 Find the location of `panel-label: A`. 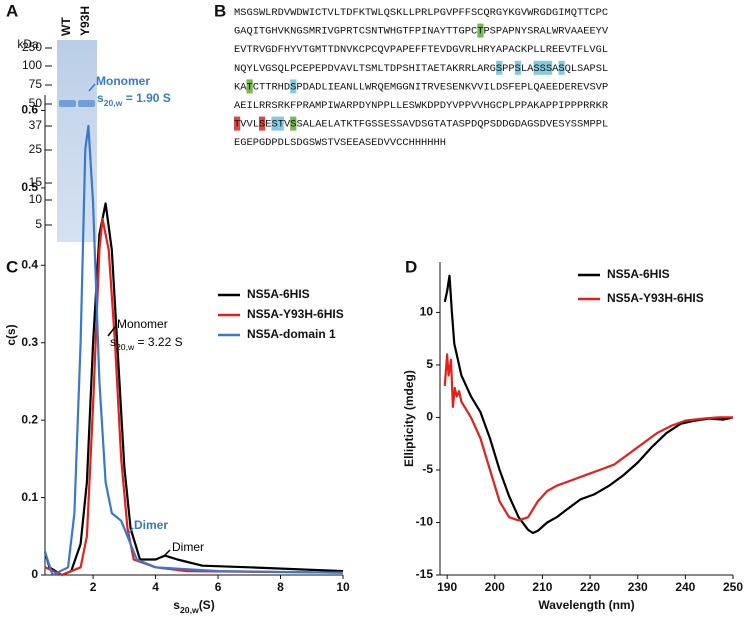

panel-label: A is located at coordinates (12, 10).